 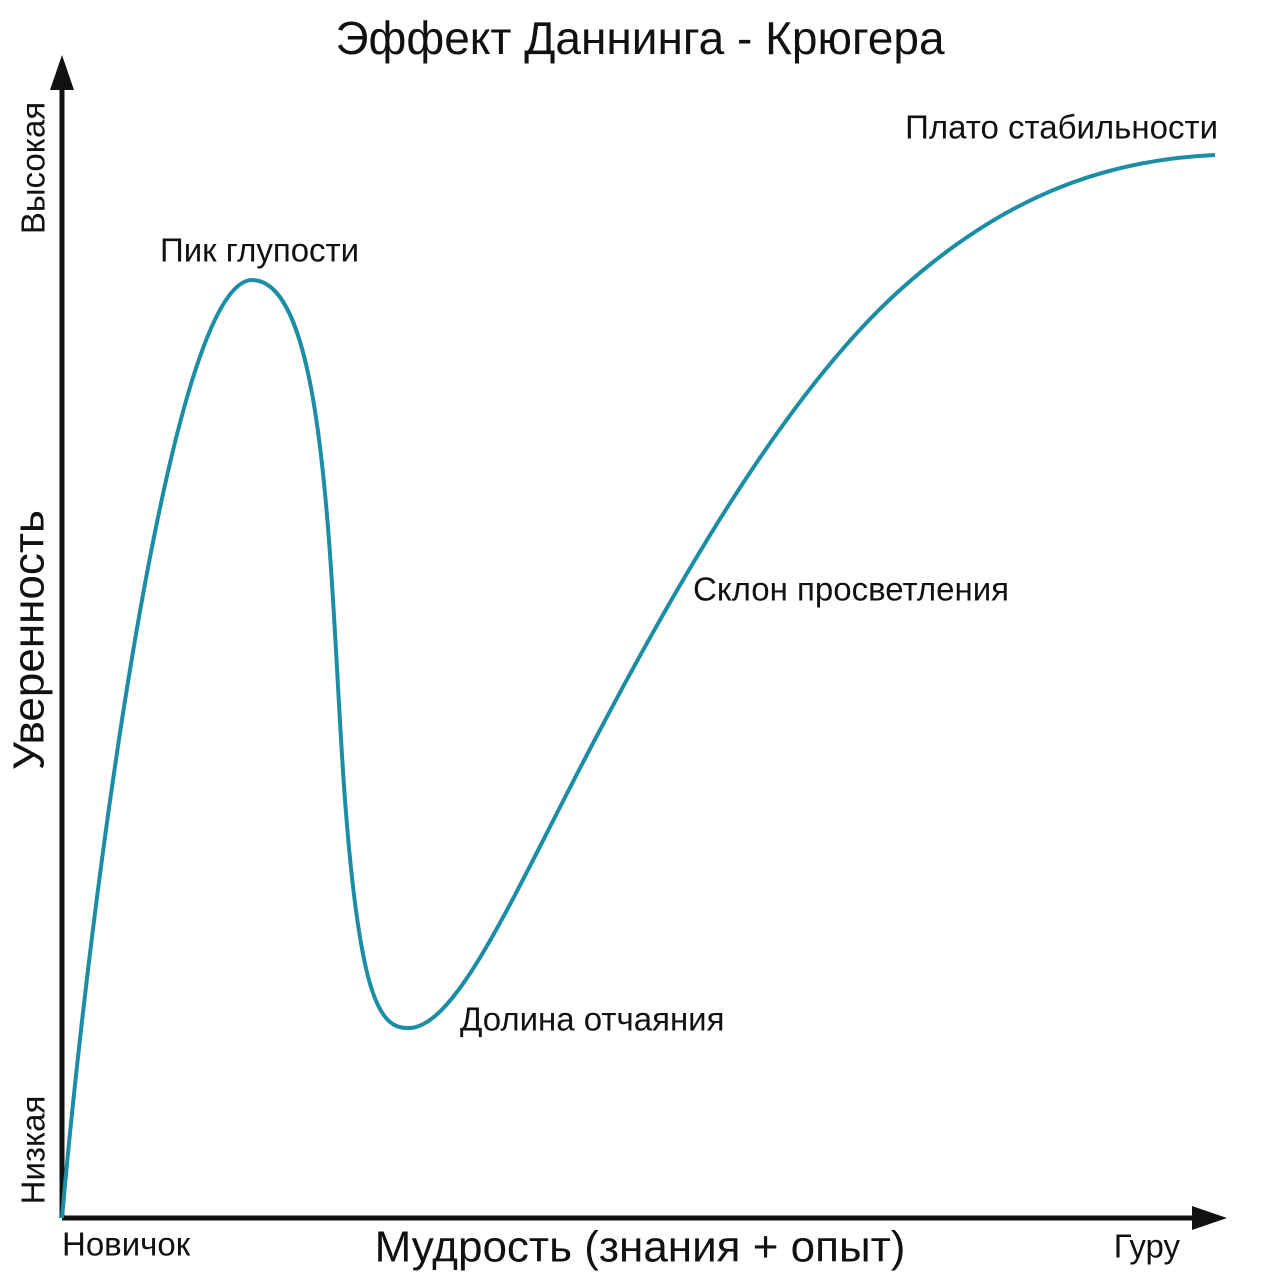 I want to click on x-low: Новичок, so click(x=126, y=1244).